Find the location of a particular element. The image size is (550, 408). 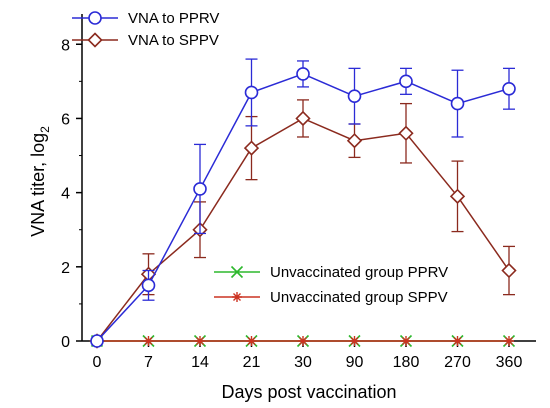

y-ticks: 0 2 4 6 8 is located at coordinates (71, 194).